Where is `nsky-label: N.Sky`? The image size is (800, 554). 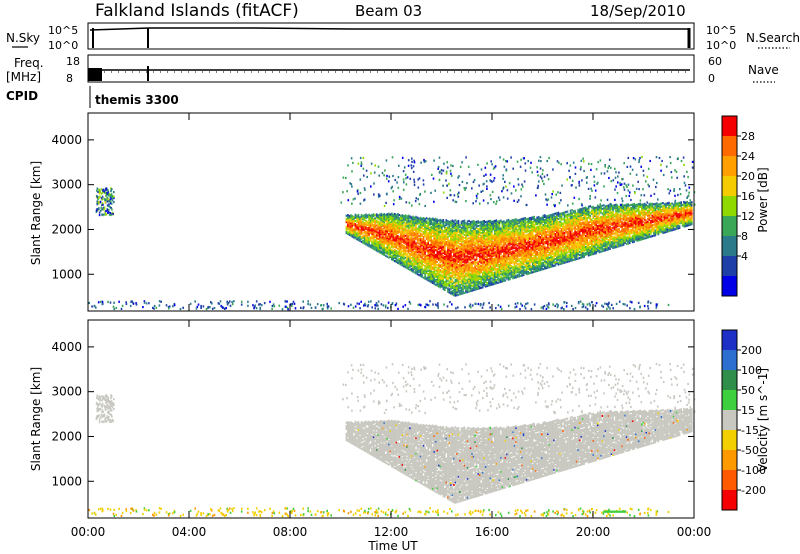
nsky-label: N.Sky is located at coordinates (23, 38).